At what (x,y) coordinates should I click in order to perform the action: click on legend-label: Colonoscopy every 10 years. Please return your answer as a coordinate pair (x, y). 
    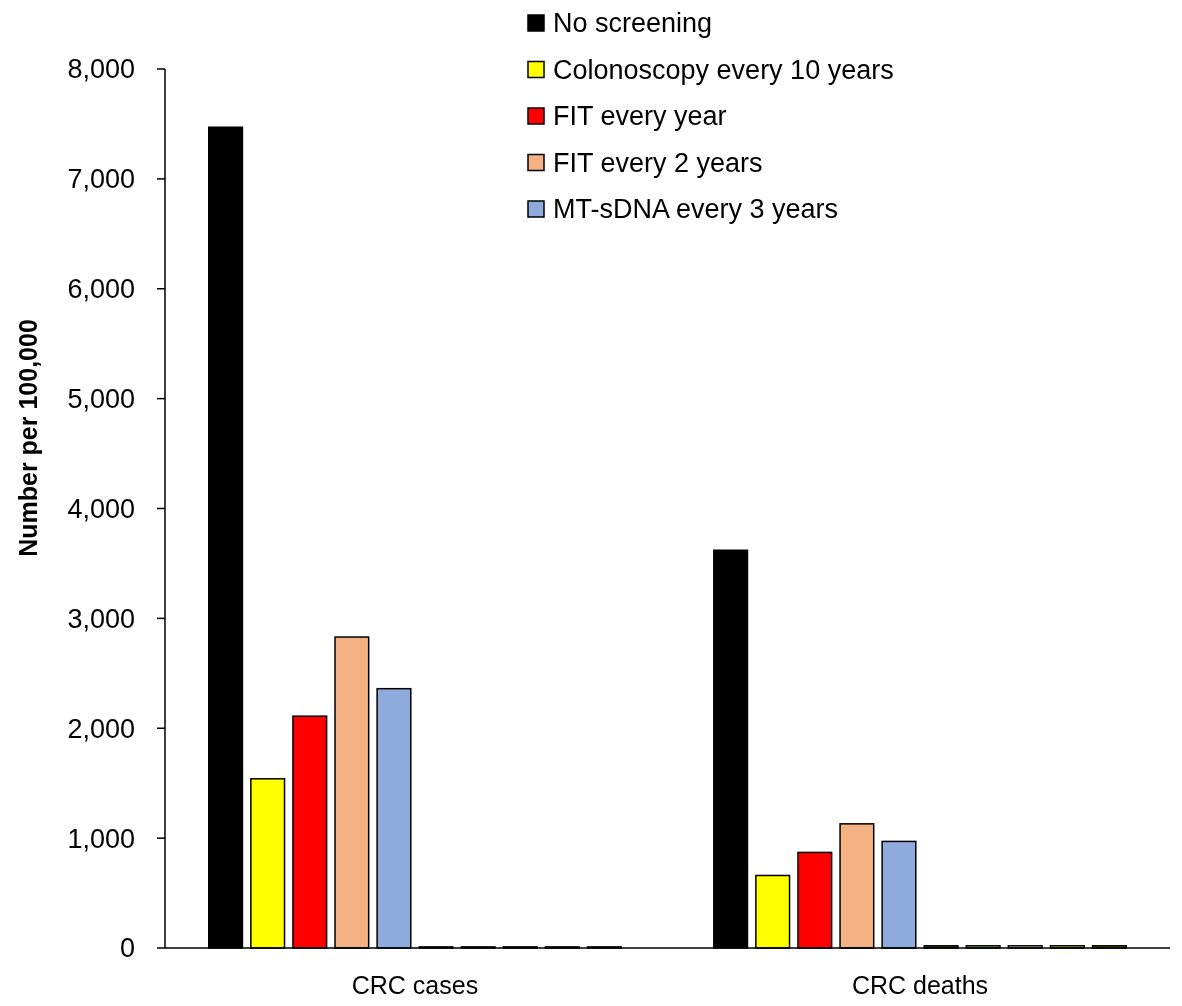
    Looking at the image, I should click on (723, 69).